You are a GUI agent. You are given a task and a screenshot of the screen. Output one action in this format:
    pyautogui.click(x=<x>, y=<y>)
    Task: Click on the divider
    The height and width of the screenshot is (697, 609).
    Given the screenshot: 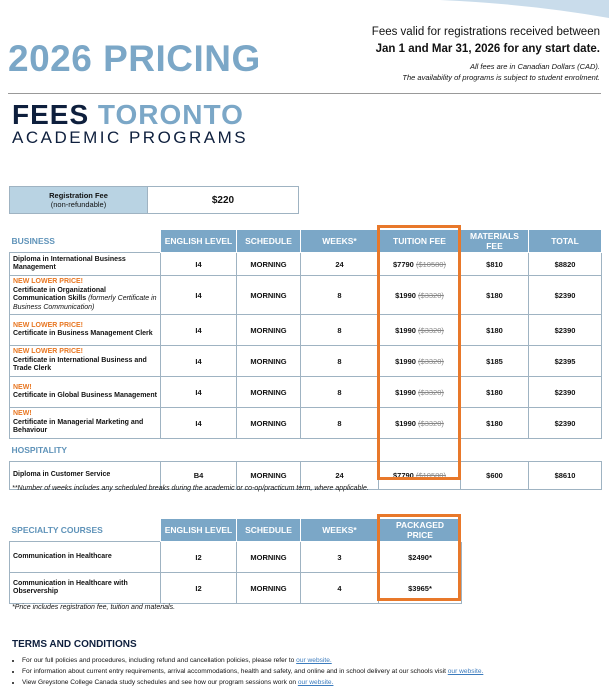 What is the action you would take?
    pyautogui.click(x=304, y=93)
    